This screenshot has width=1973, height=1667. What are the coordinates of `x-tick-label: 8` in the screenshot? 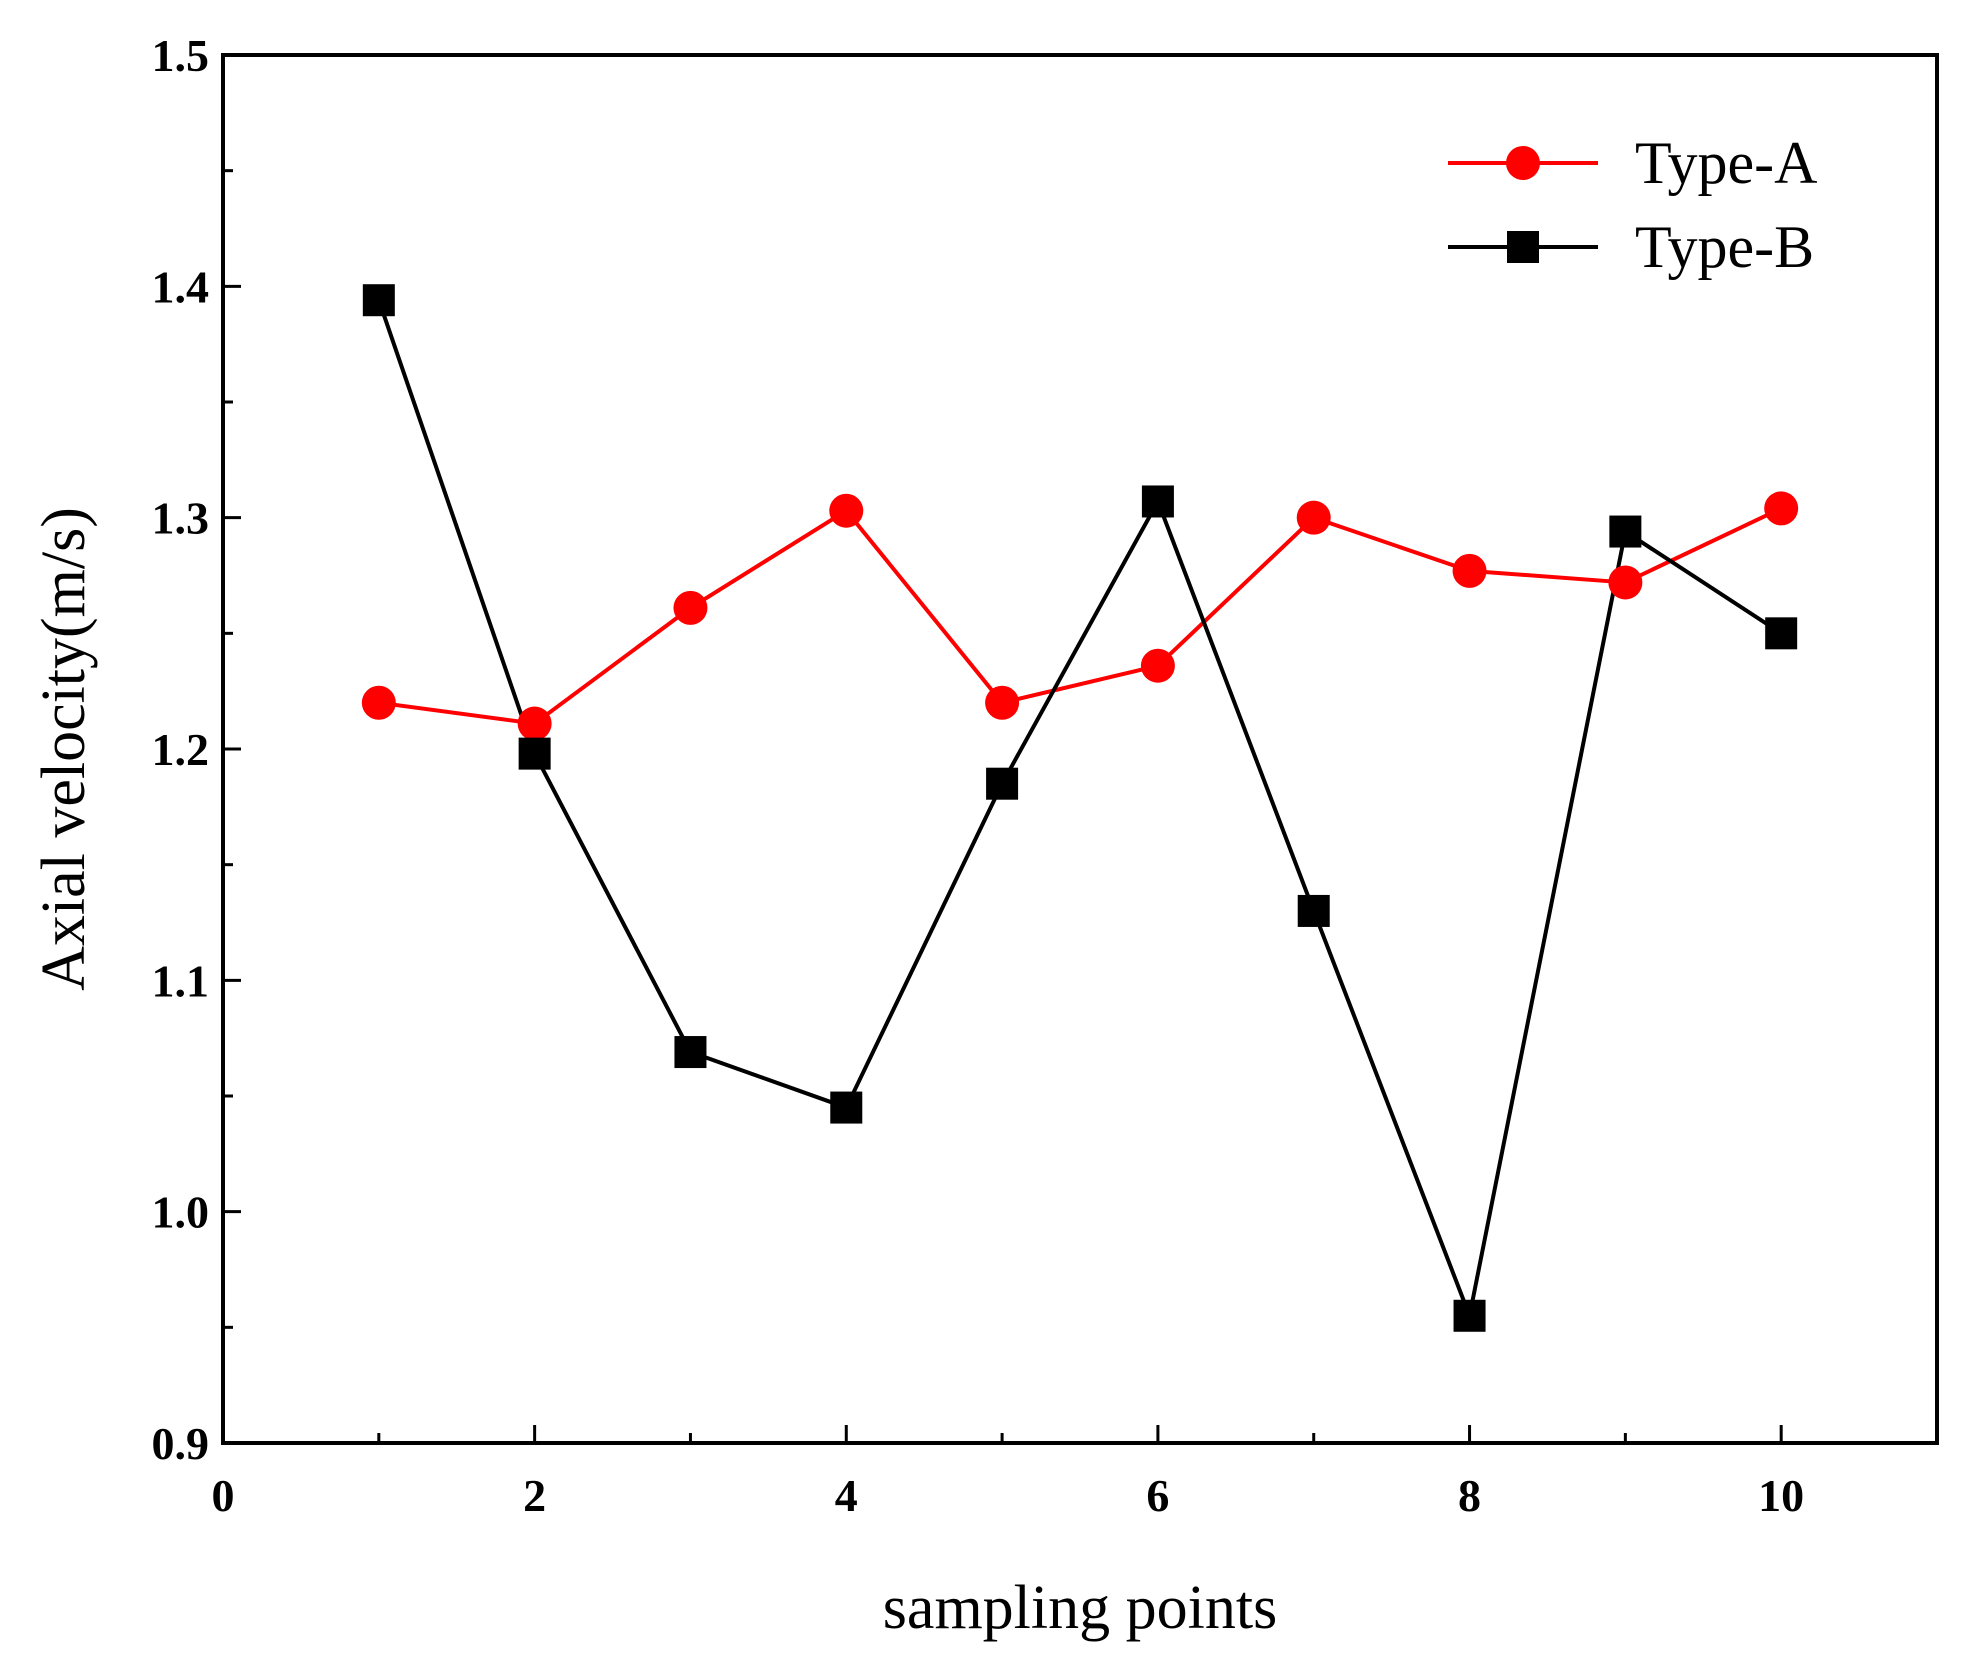 It's located at (1469, 1495).